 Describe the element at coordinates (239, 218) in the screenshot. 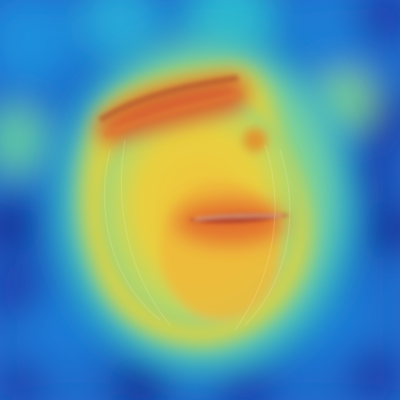

I see `slit-mark` at that location.